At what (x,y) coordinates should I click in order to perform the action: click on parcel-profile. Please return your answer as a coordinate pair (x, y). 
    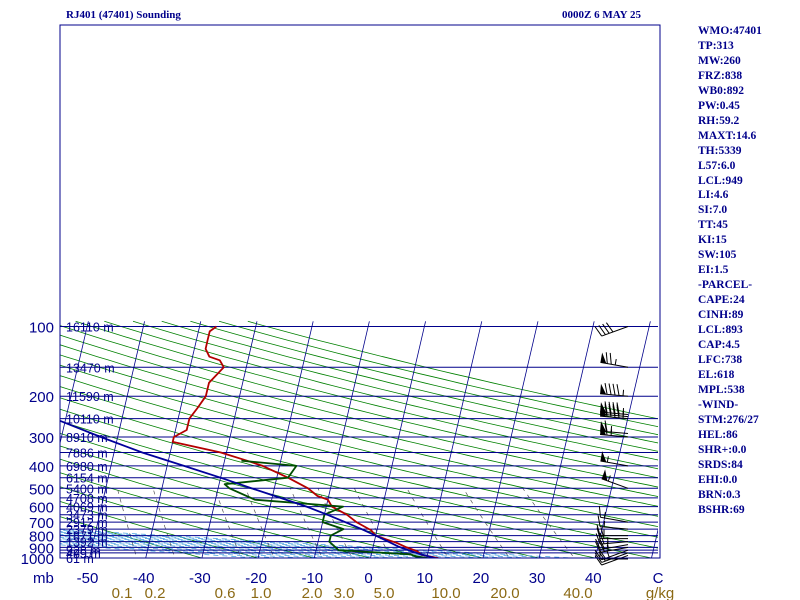
    Looking at the image, I should click on (249, 488).